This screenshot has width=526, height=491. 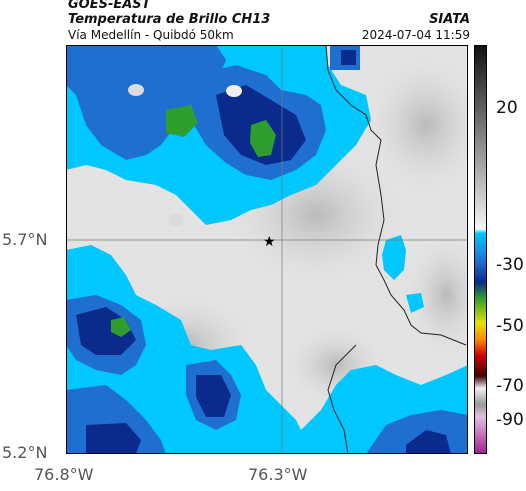 What do you see at coordinates (510, 265) in the screenshot?
I see `colorbar-tick: -30` at bounding box center [510, 265].